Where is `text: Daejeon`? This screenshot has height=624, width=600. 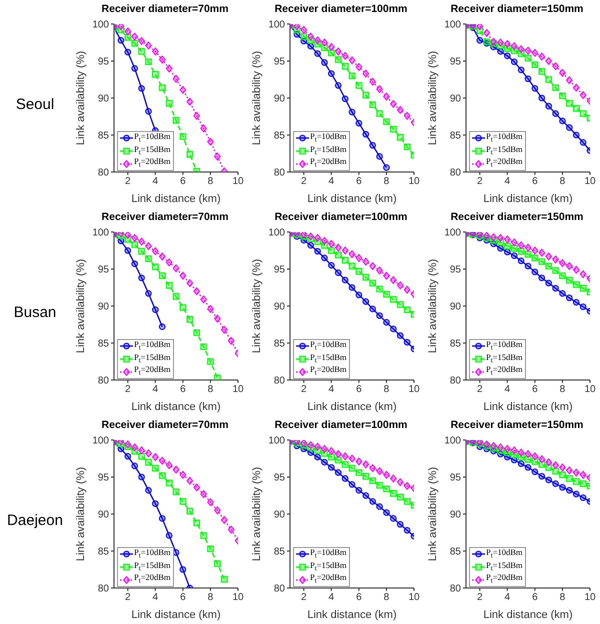 text: Daejeon is located at coordinates (35, 520).